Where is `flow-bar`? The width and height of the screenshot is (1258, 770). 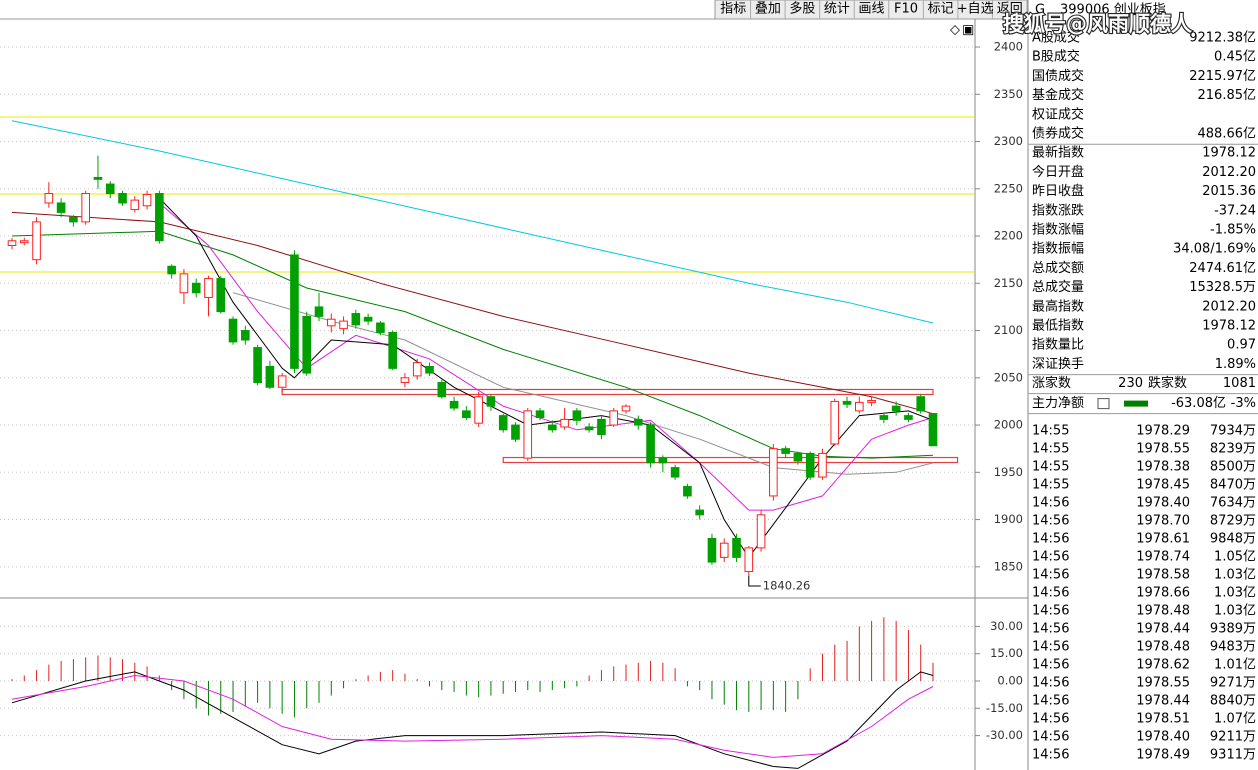 flow-bar is located at coordinates (1136, 403).